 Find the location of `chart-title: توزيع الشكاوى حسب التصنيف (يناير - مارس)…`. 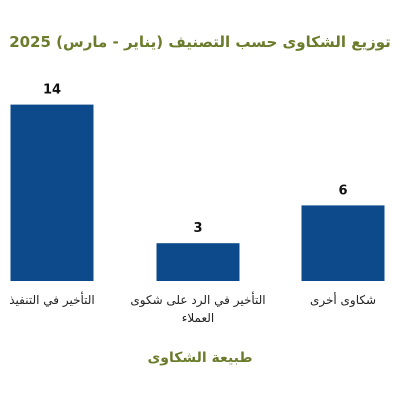

chart-title: توزيع الشكاوى حسب التصنيف (يناير - مارس)… is located at coordinates (200, 42).